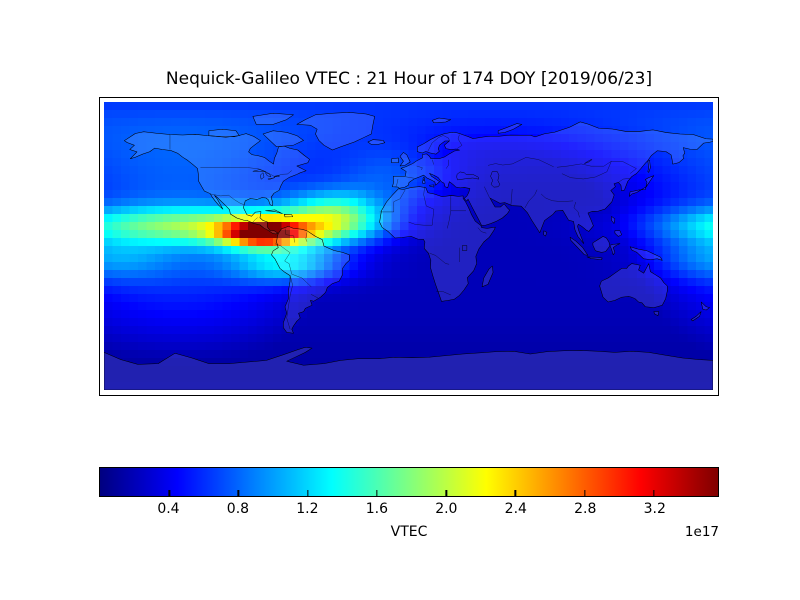 This screenshot has height=600, width=800. Describe the element at coordinates (376, 509) in the screenshot. I see `colorbar-tick-label: 1.6` at that location.